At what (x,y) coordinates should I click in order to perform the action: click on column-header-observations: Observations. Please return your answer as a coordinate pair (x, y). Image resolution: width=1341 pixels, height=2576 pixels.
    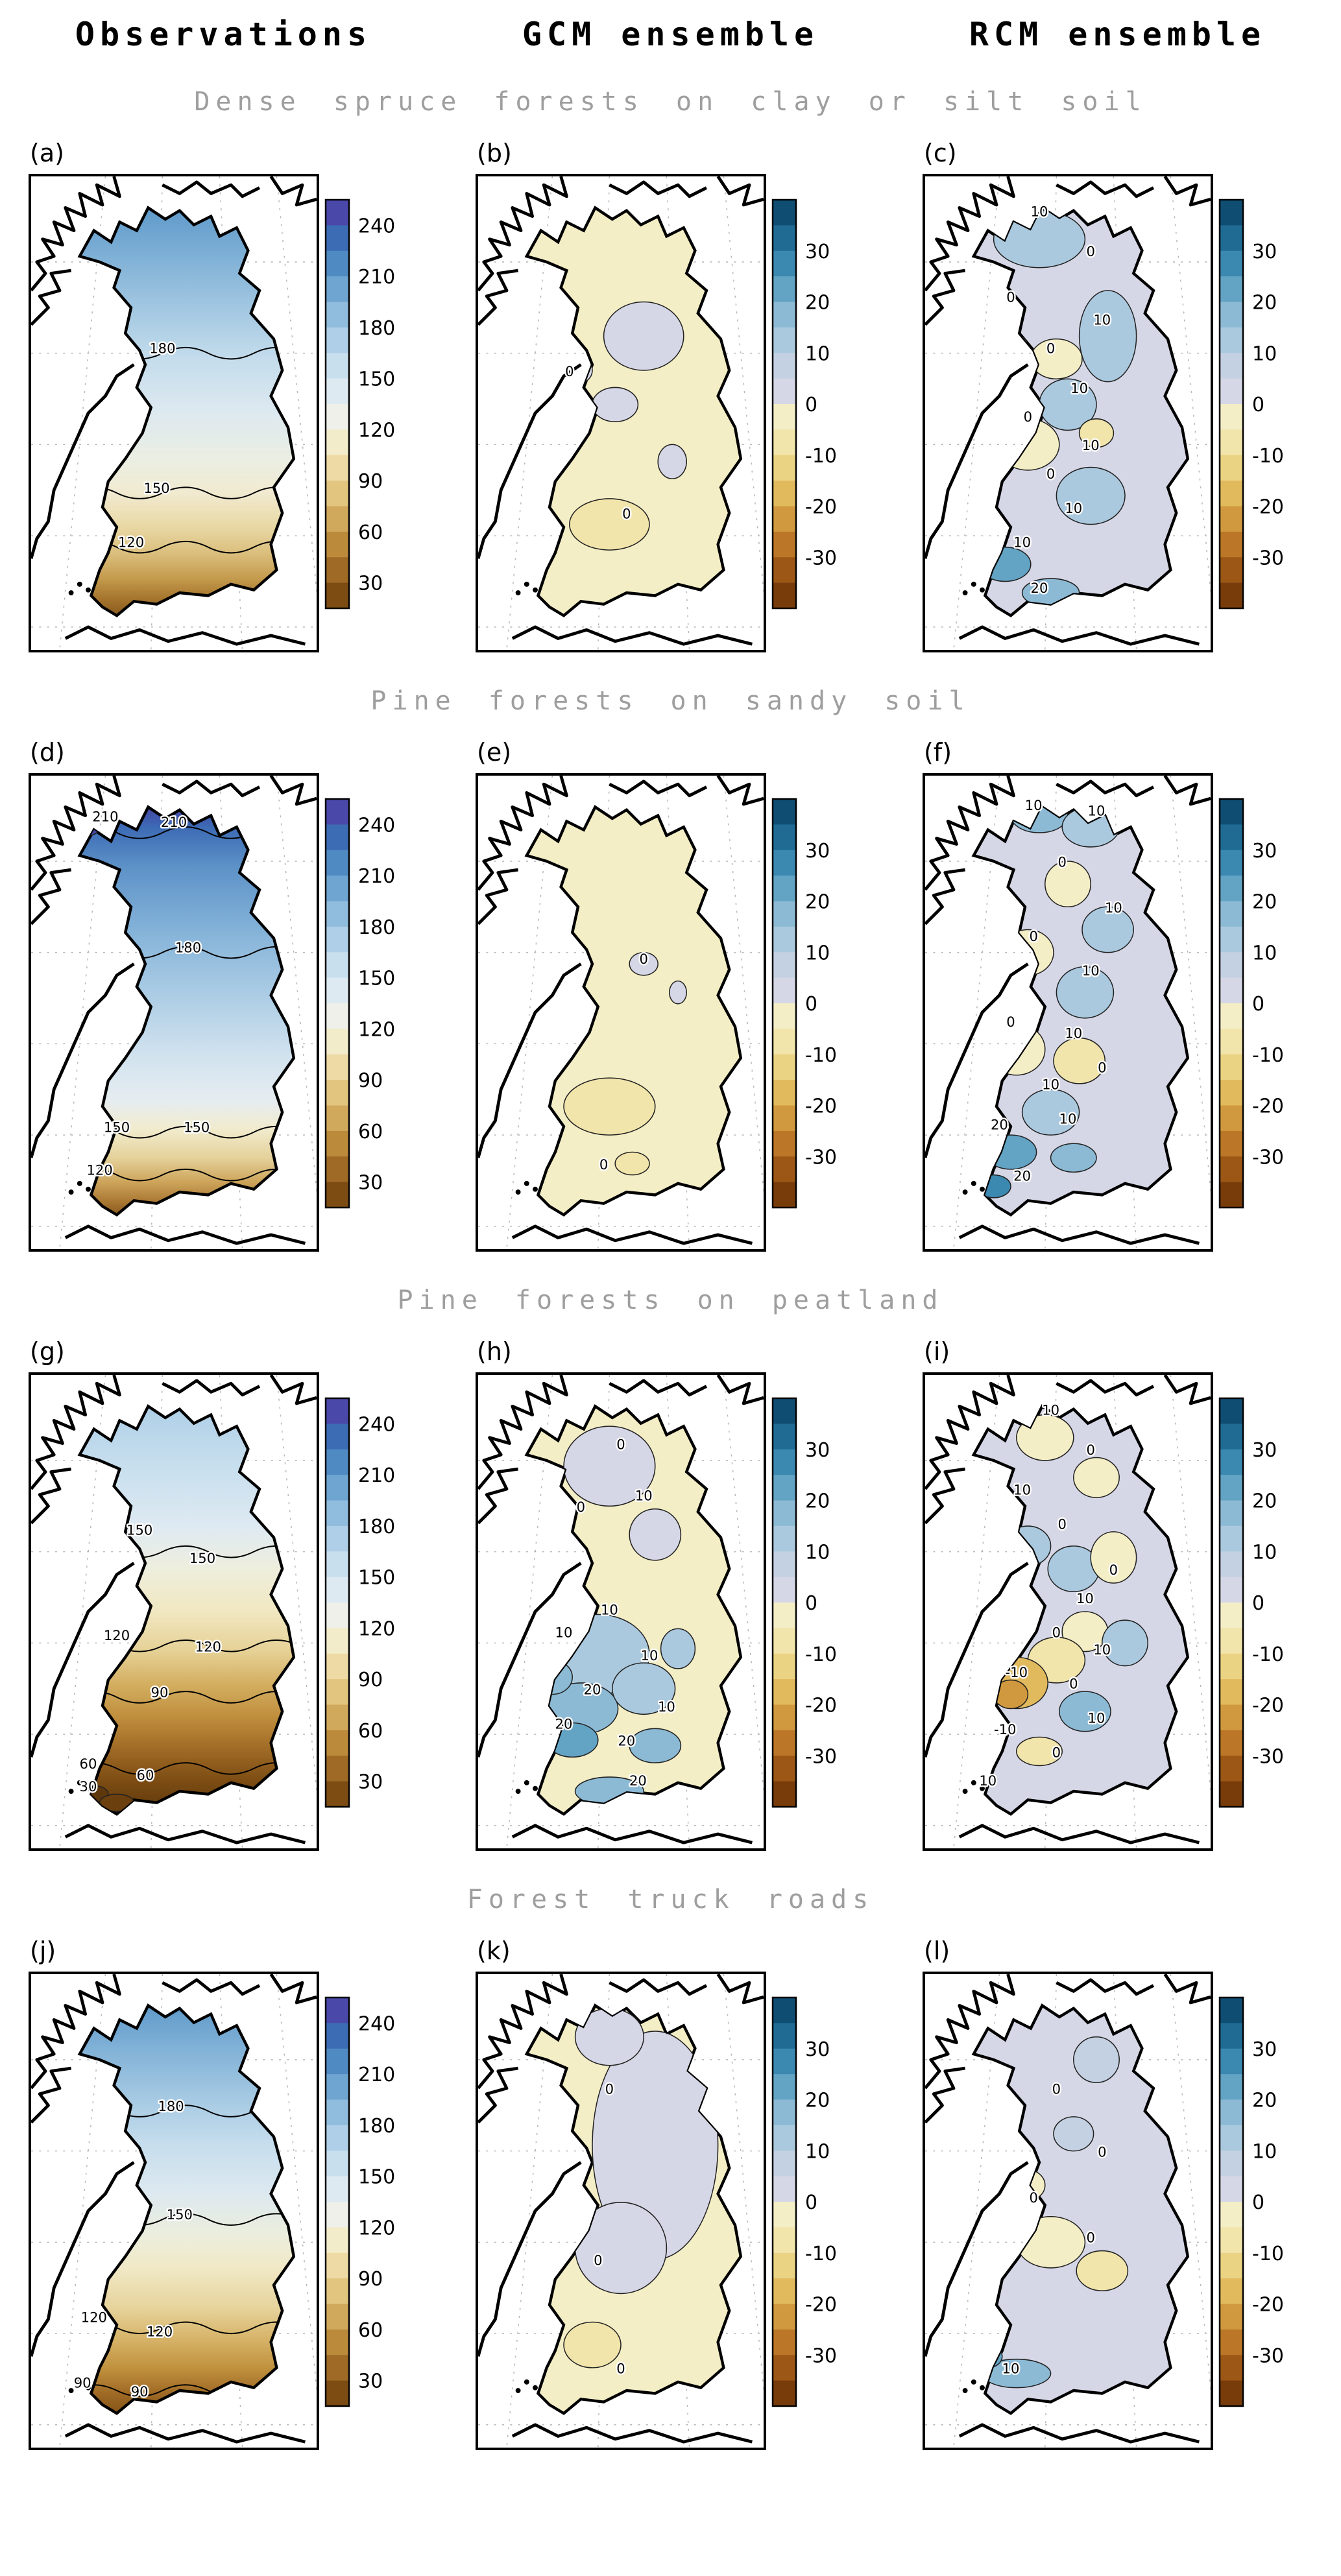
    Looking at the image, I should click on (223, 34).